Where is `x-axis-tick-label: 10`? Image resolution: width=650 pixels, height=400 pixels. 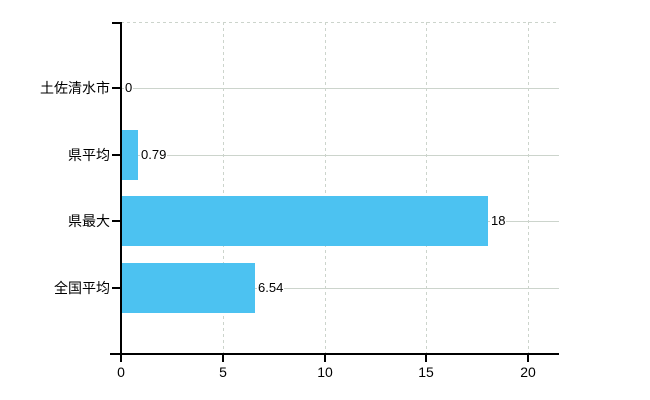
x-axis-tick-label: 10 is located at coordinates (325, 372).